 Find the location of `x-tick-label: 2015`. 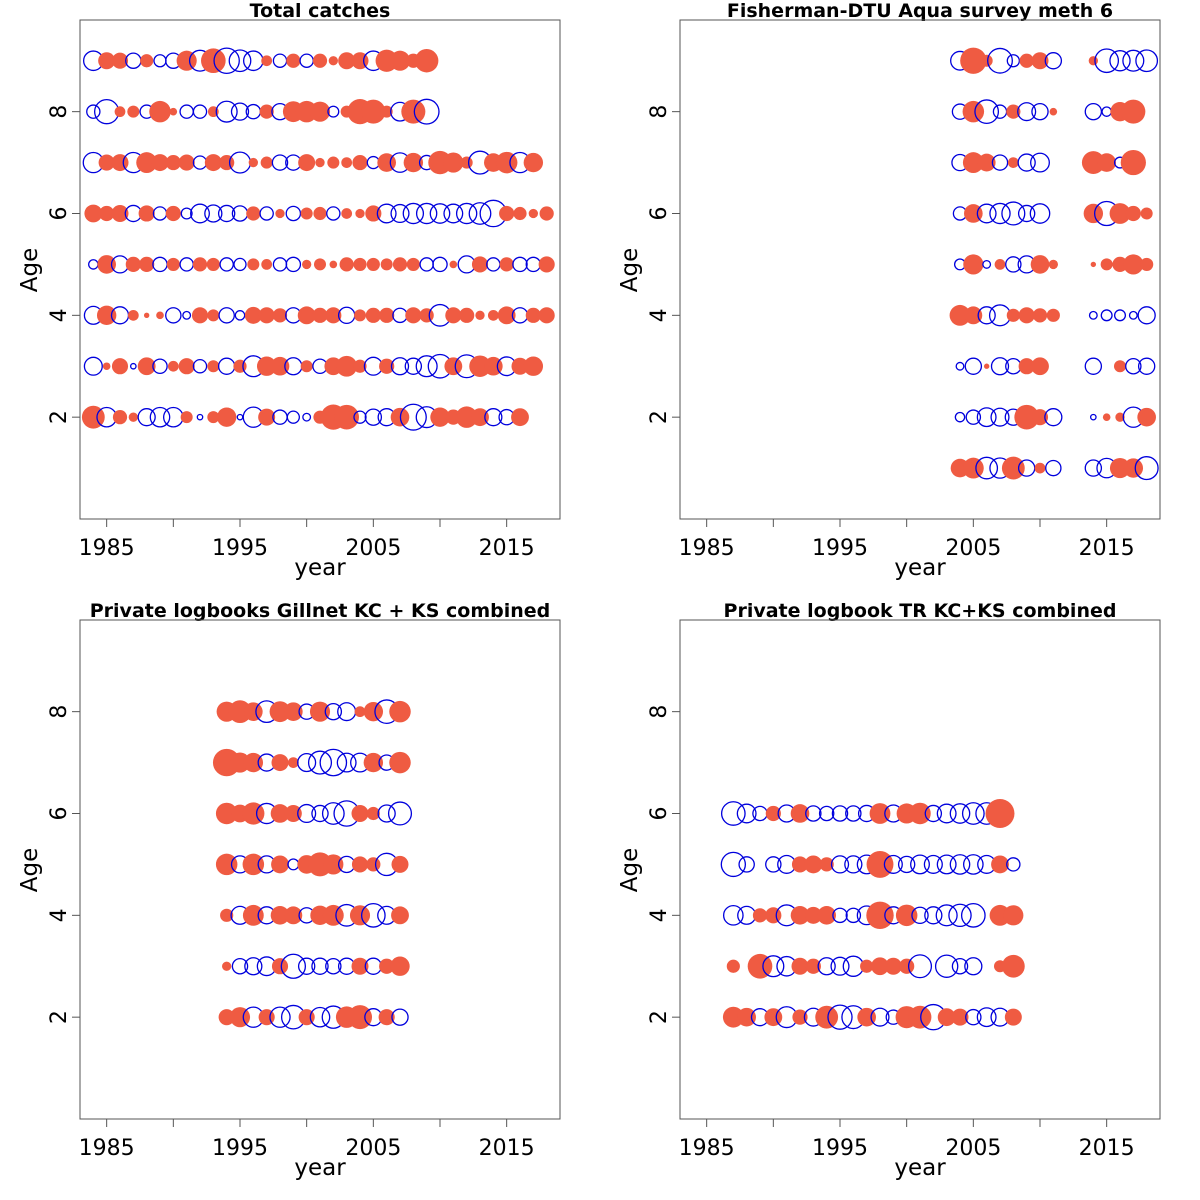

x-tick-label: 2015 is located at coordinates (507, 548).